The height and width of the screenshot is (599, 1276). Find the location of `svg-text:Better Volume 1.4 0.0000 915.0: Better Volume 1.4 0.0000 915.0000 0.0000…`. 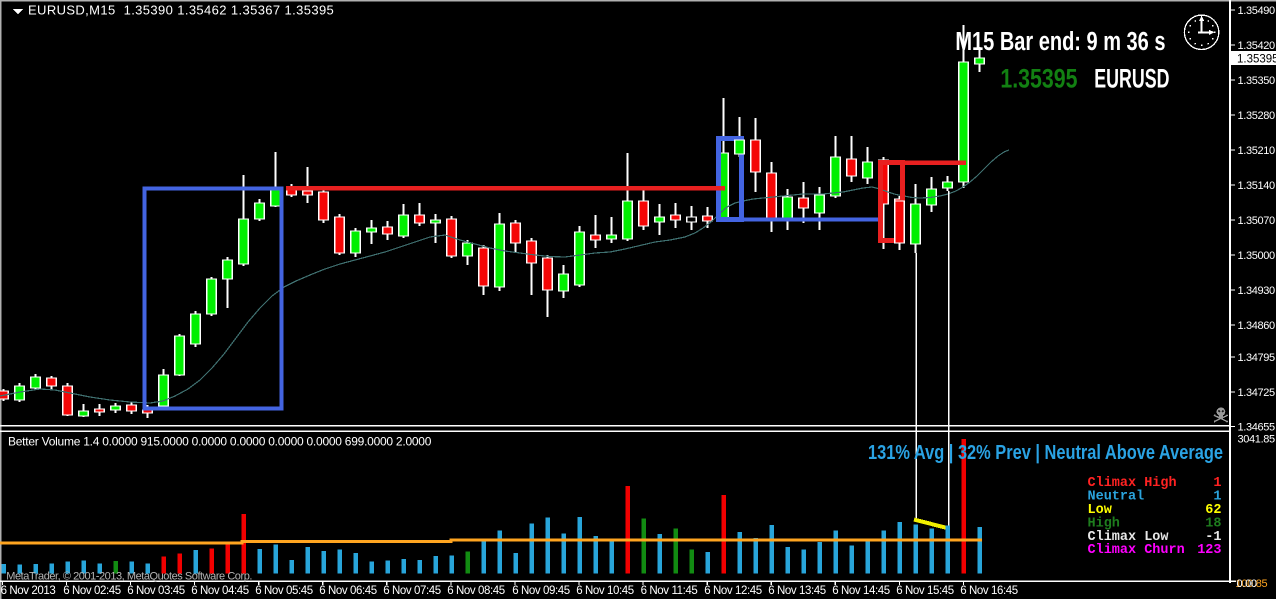

svg-text:Better Volume 1.4 0.0000 915.0: Better Volume 1.4 0.0000 915.0000 0.0000… is located at coordinates (220, 442).